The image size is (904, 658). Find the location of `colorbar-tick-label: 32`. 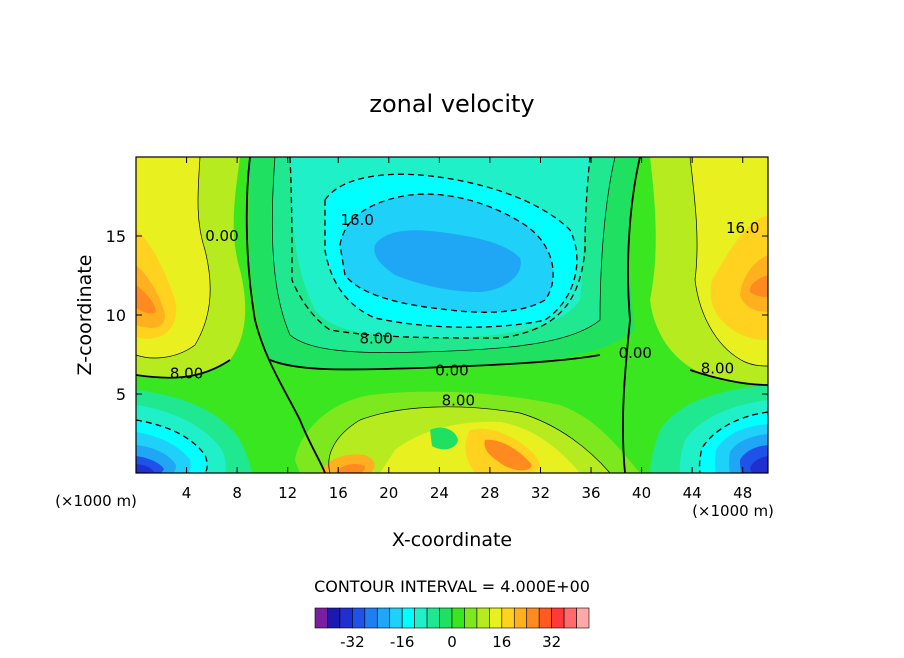

colorbar-tick-label: 32 is located at coordinates (551, 642).